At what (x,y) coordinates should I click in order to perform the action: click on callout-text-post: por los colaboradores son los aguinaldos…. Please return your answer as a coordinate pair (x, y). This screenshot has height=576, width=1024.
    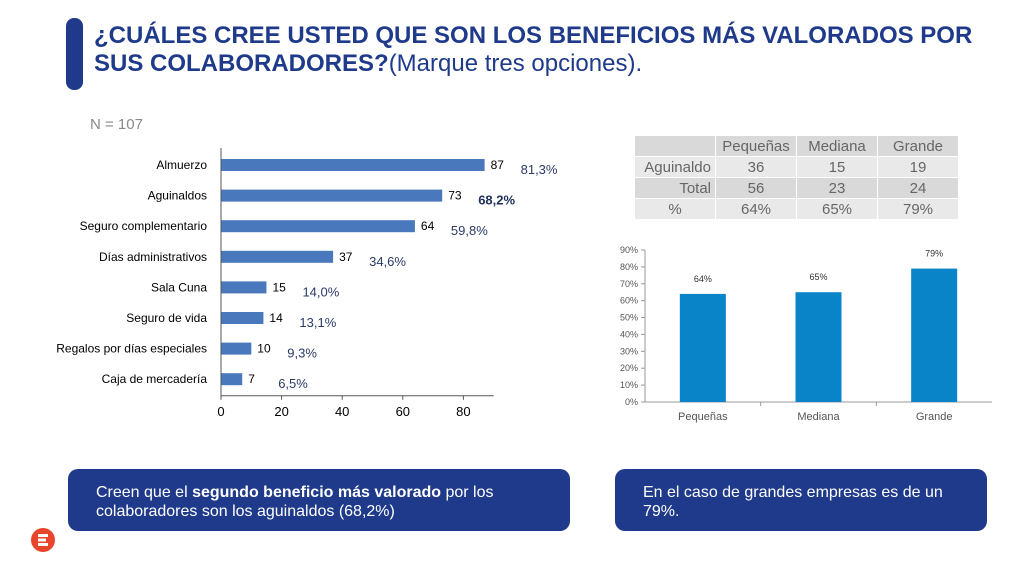
    Looking at the image, I should click on (295, 502).